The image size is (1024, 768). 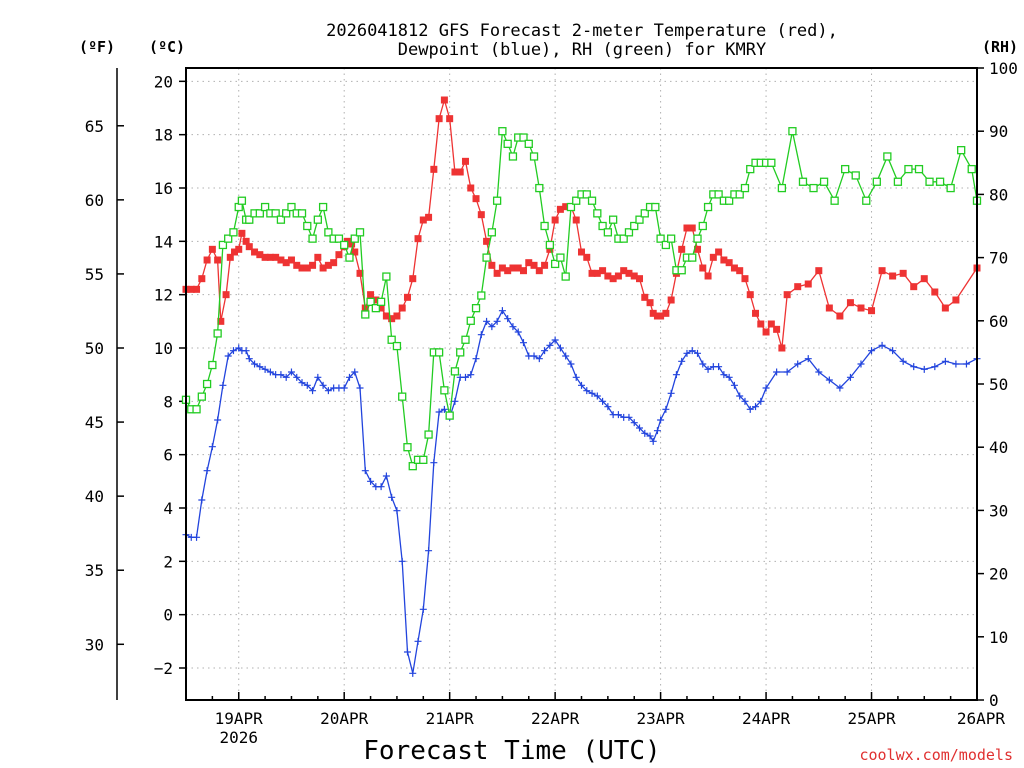 What do you see at coordinates (97, 47) in the screenshot?
I see `fahrenheit-unit-label: (ºF)` at bounding box center [97, 47].